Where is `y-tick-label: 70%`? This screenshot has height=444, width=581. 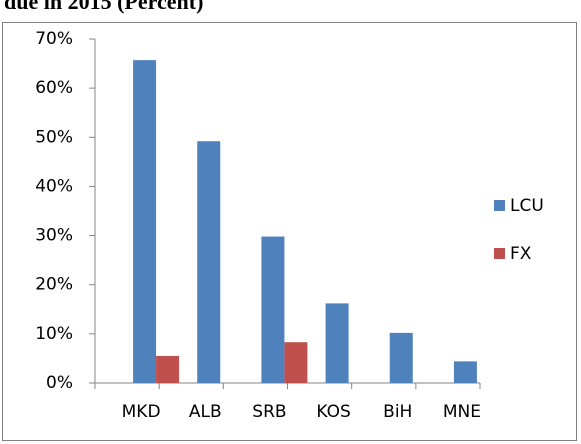 y-tick-label: 70% is located at coordinates (54, 39).